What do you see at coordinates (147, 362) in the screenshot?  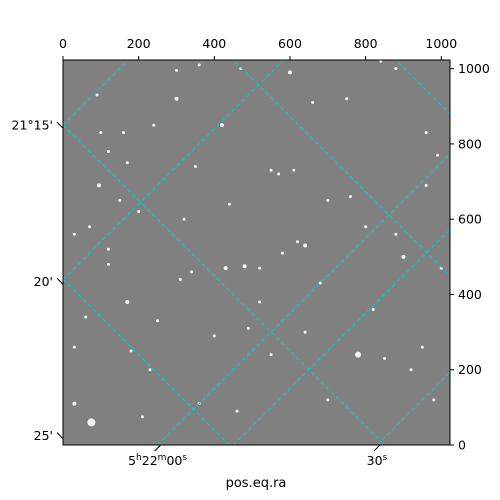 I see `dec-grid-line` at bounding box center [147, 362].